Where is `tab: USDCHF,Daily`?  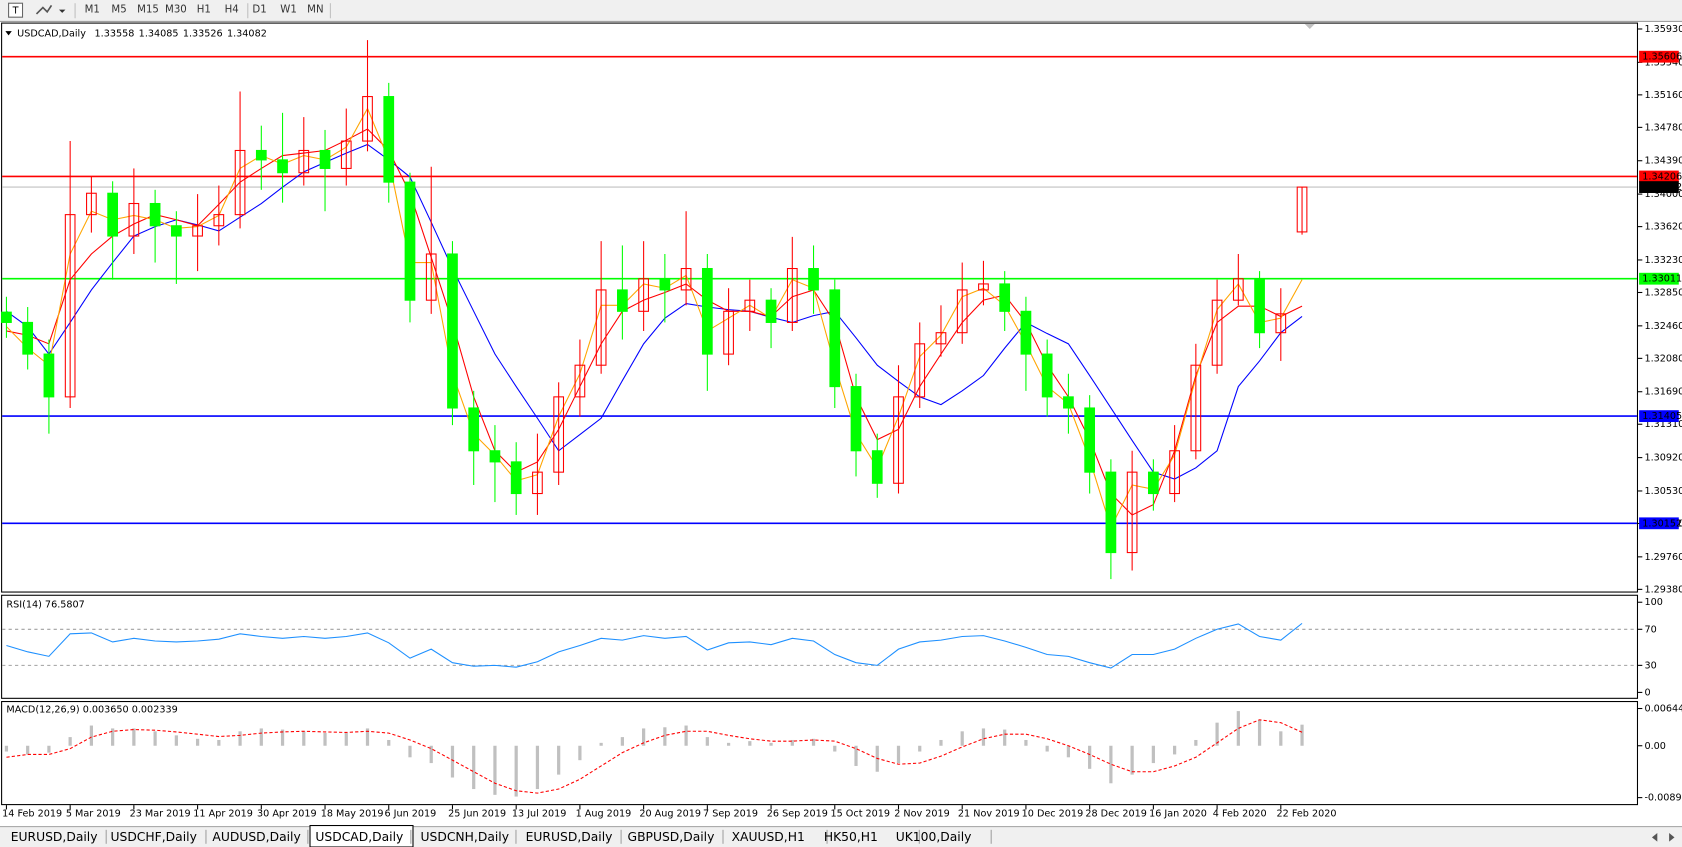
tab: USDCHF,Daily is located at coordinates (153, 837).